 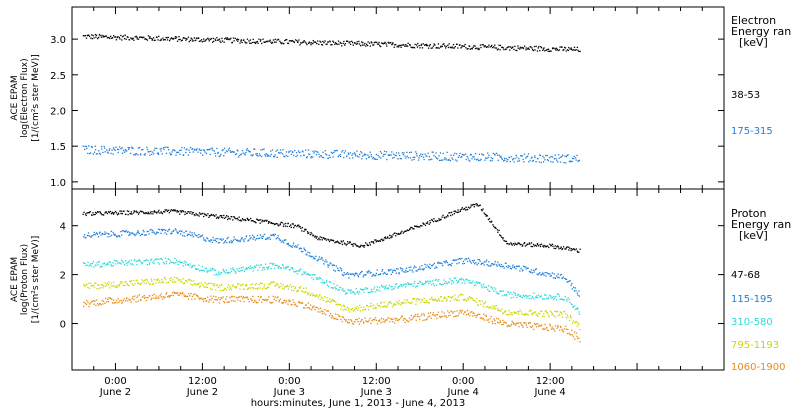 I want to click on y-axis-label: log(Electron Flux), so click(x=25, y=97).